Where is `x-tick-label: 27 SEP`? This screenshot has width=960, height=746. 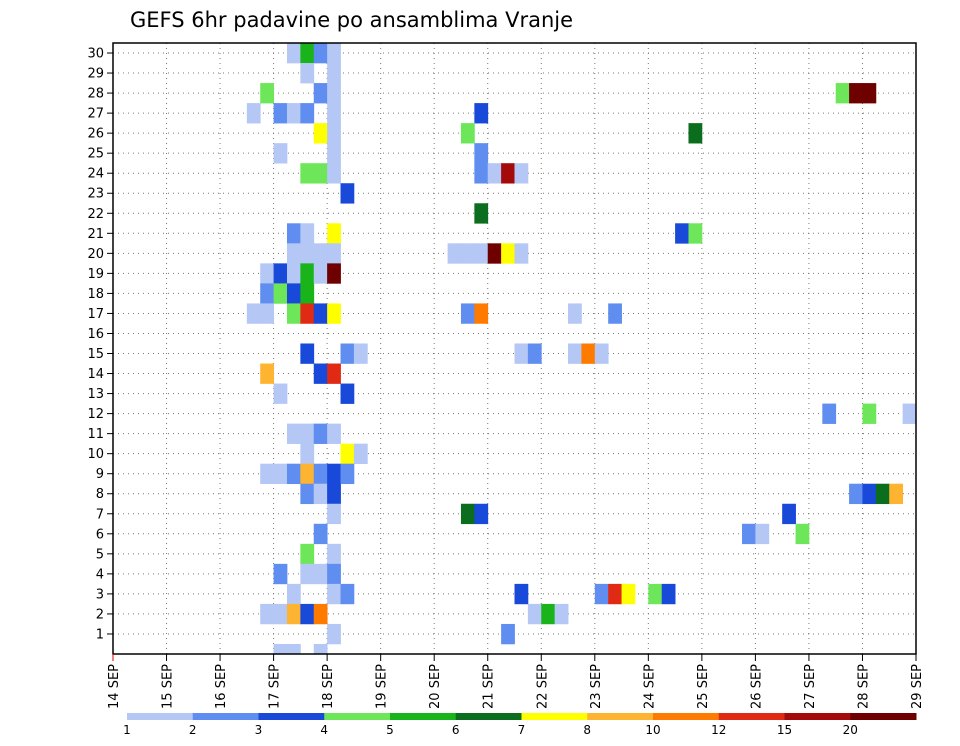
x-tick-label: 27 SEP is located at coordinates (810, 686).